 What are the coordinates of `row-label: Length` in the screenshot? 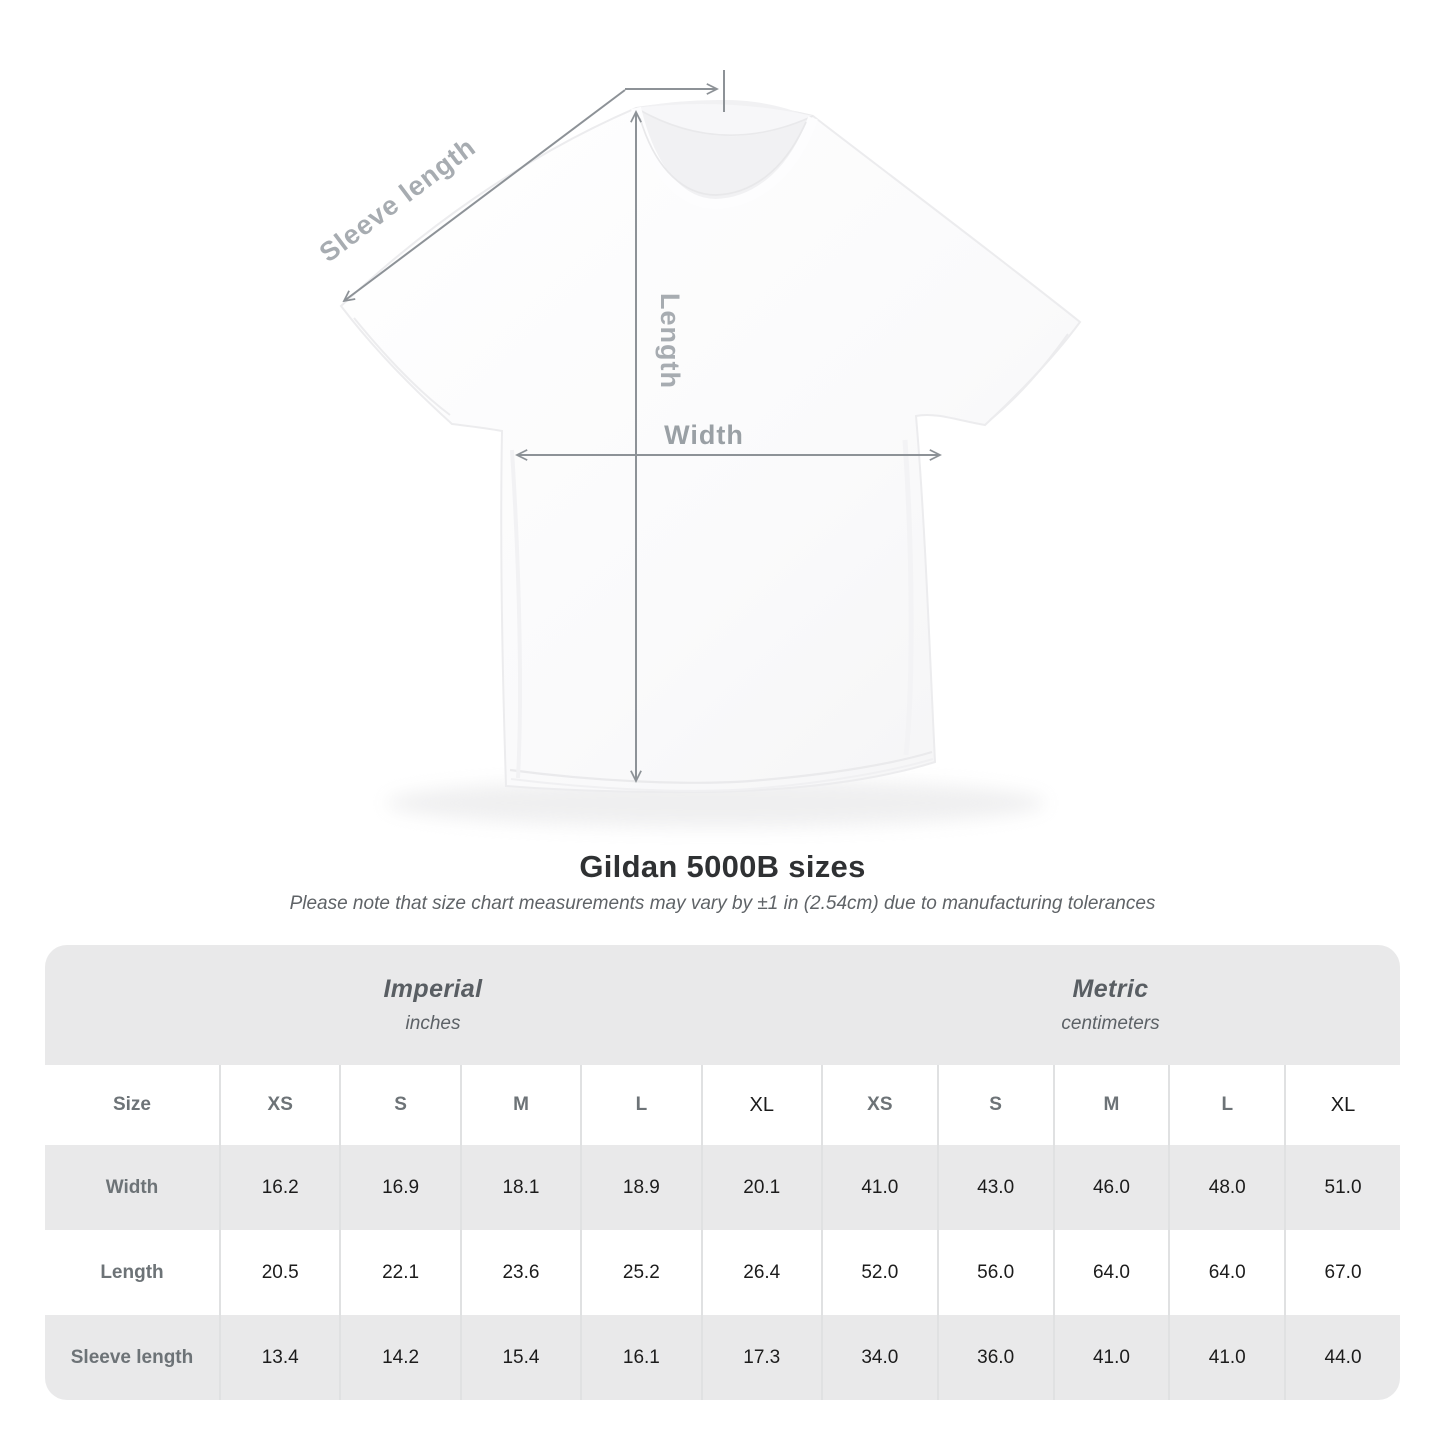 It's located at (132, 1272).